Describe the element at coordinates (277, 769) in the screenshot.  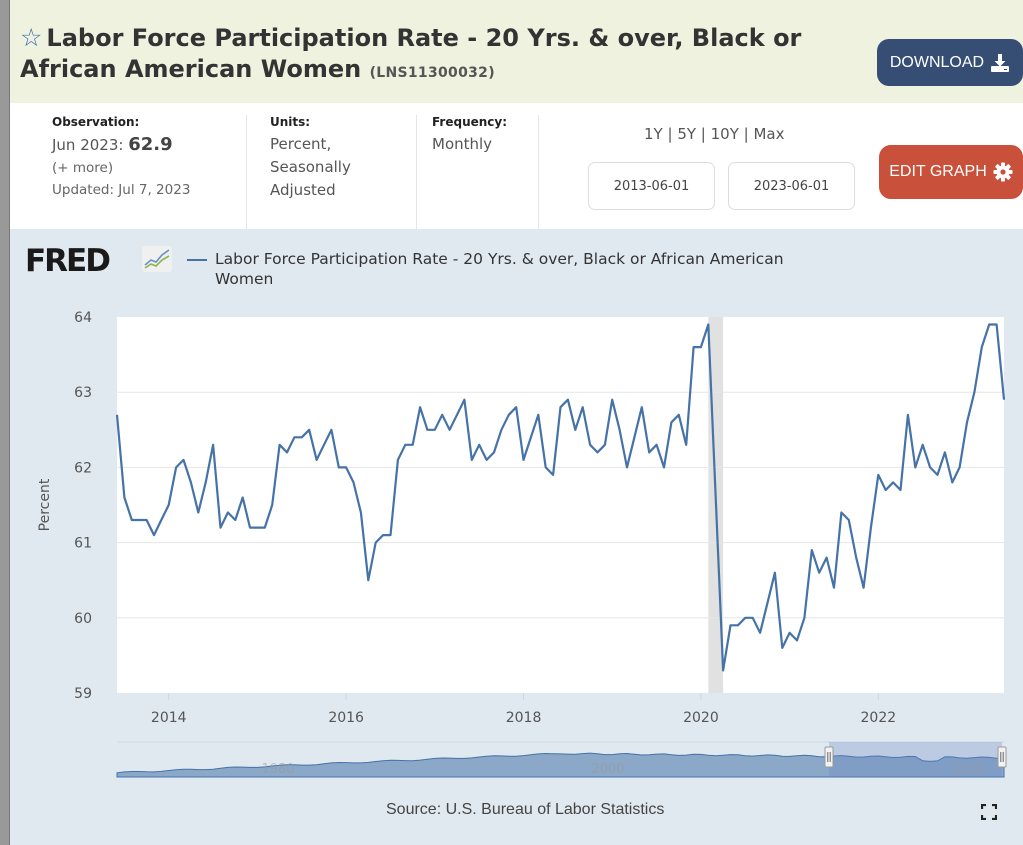
I see `navigator-label: 1980` at that location.